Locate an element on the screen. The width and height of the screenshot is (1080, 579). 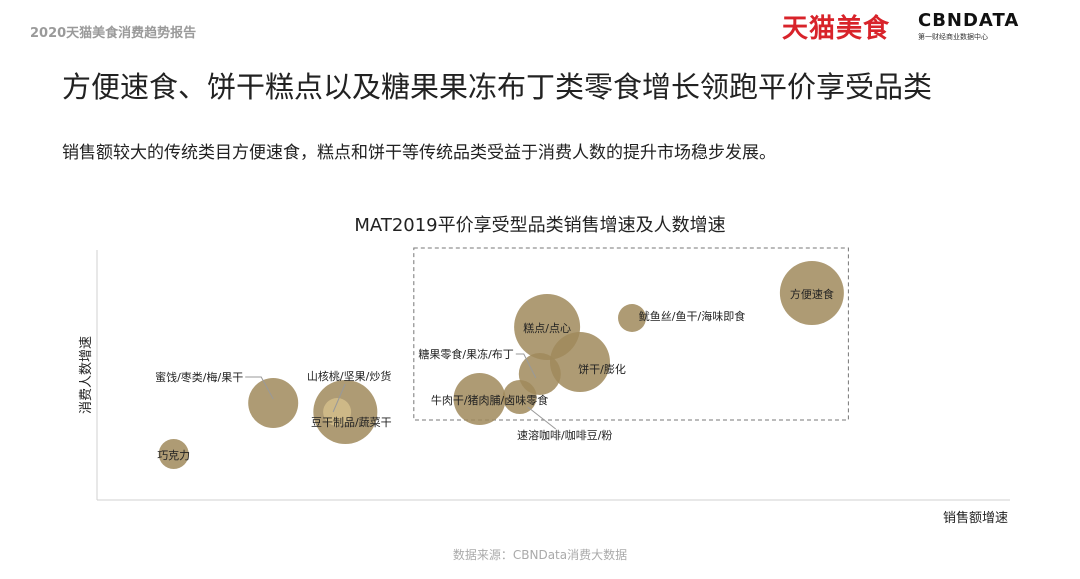
report-title: 2020天猫美食消费趋势报告 is located at coordinates (113, 33).